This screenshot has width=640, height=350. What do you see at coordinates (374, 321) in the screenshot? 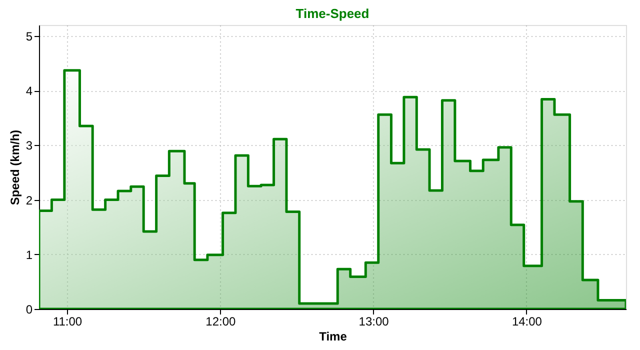
I see `x-tick-label: 13:00` at bounding box center [374, 321].